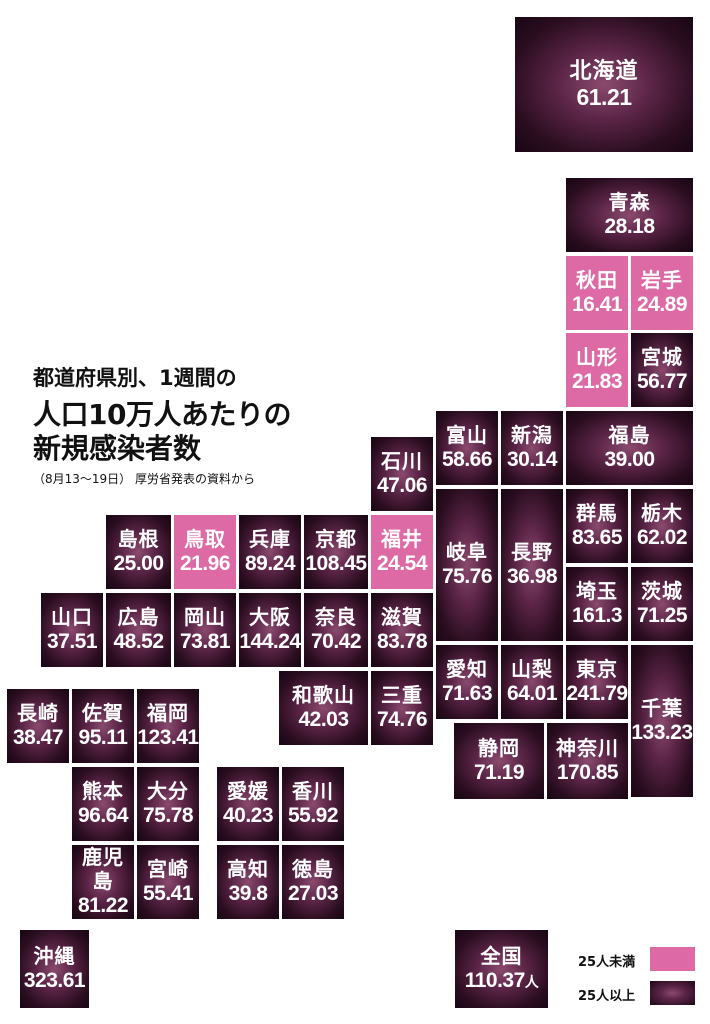 The width and height of the screenshot is (710, 1024). What do you see at coordinates (629, 435) in the screenshot?
I see `tile-name: 福島` at bounding box center [629, 435].